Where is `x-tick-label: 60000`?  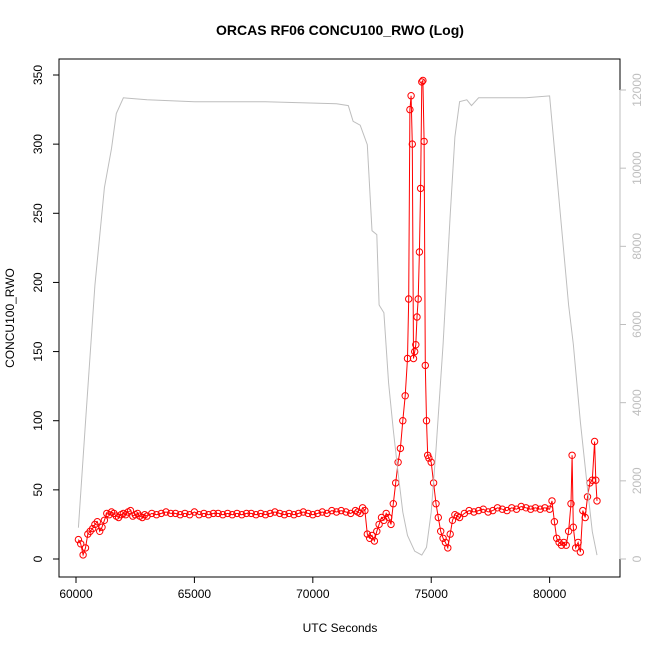
x-tick-label: 60000 is located at coordinates (76, 594).